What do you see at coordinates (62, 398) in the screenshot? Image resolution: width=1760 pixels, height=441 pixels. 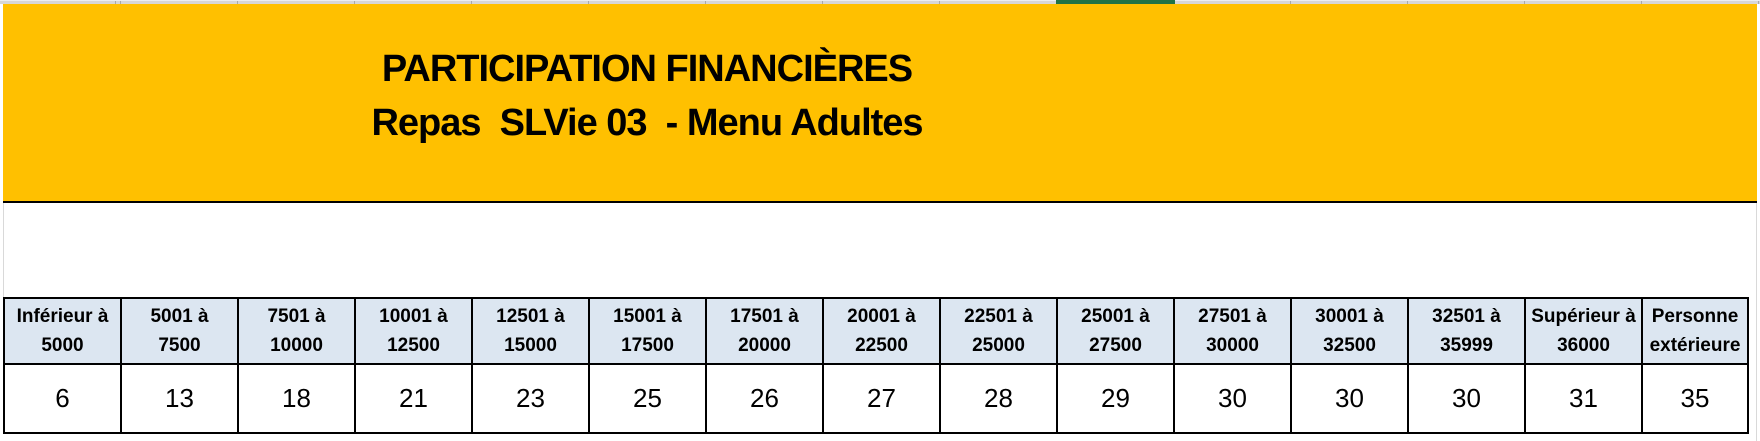 I see `value-cell: 6` at bounding box center [62, 398].